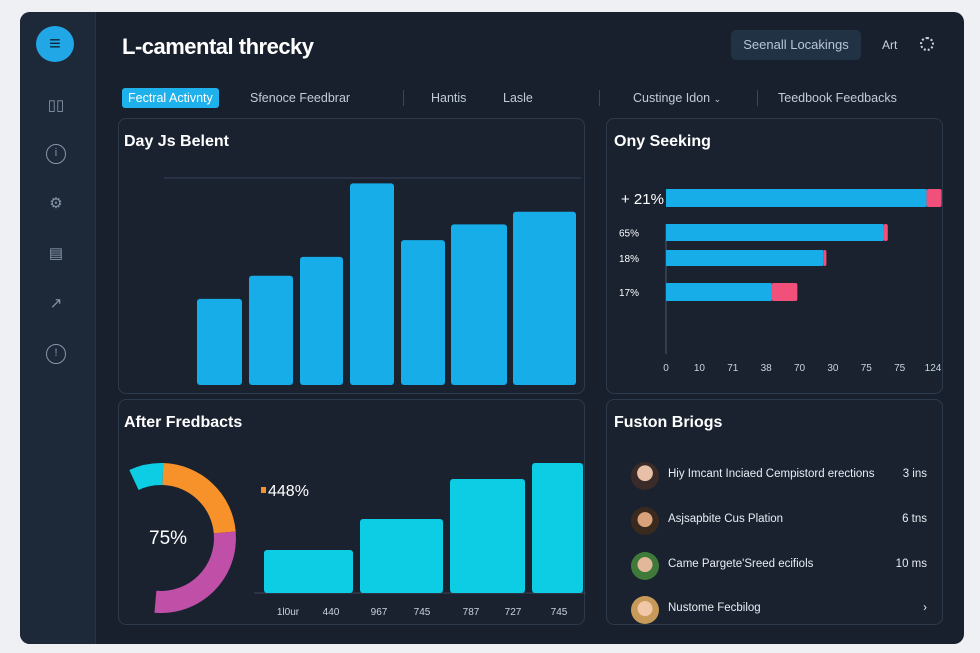 This screenshot has width=980, height=653. Describe the element at coordinates (911, 564) in the screenshot. I see `item-time: 10 ms` at that location.